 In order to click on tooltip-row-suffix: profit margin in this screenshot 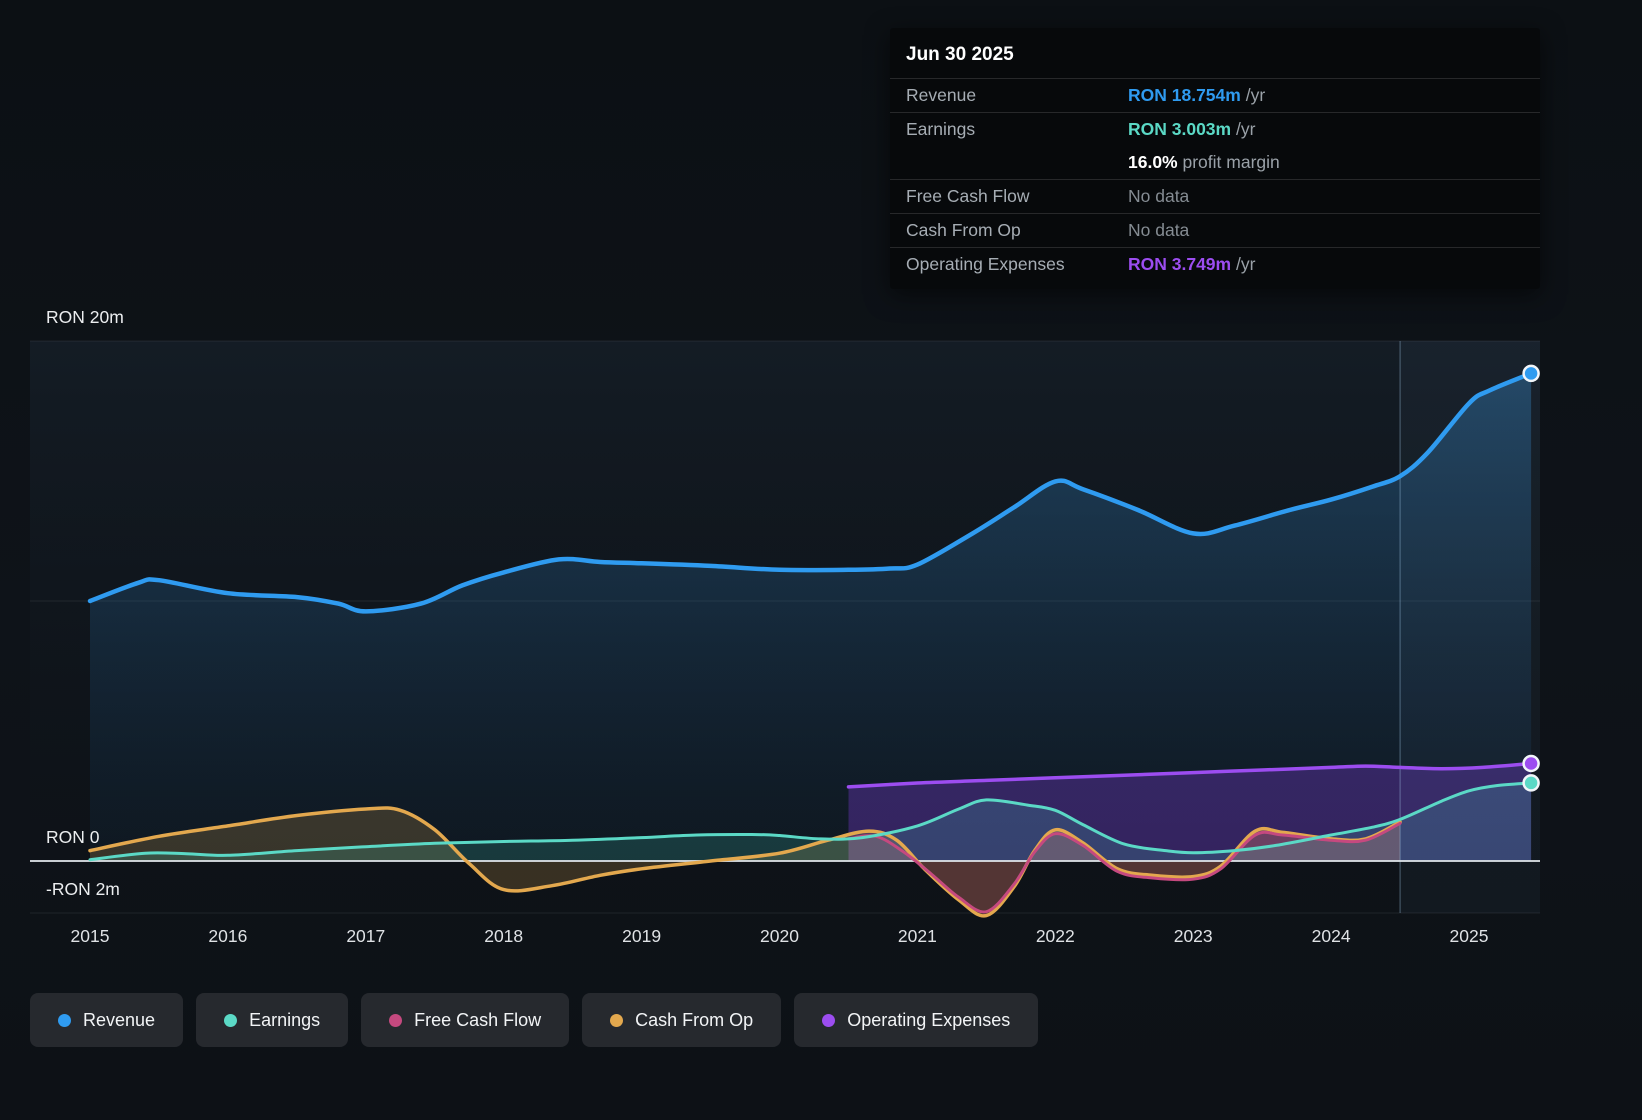, I will do `click(1228, 162)`.